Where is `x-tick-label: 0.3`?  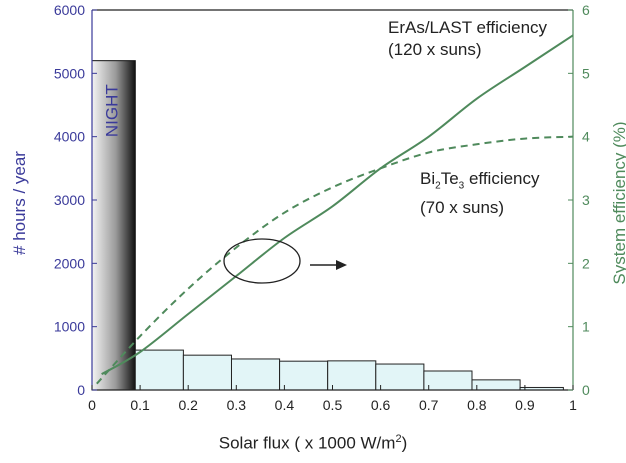
x-tick-label: 0.3 is located at coordinates (237, 405).